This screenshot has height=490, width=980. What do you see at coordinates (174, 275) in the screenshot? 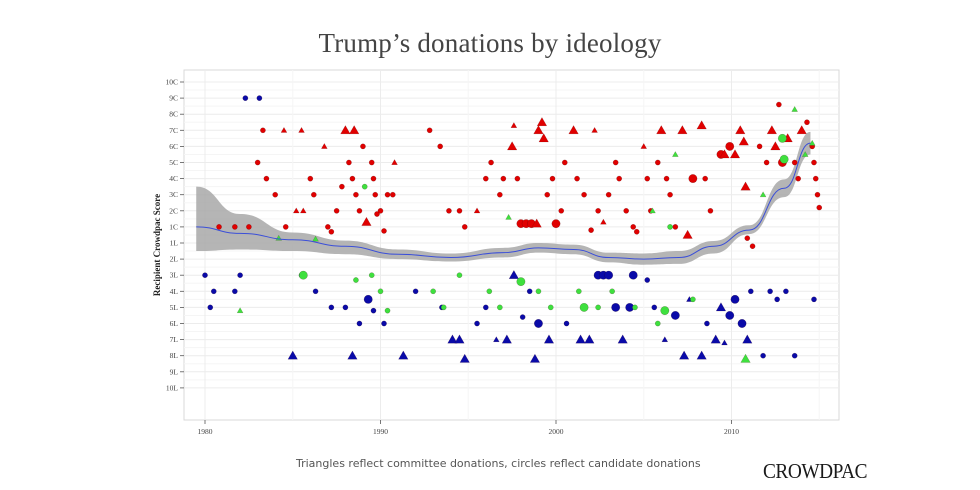
I see `y-tick-label: 3L` at bounding box center [174, 275].